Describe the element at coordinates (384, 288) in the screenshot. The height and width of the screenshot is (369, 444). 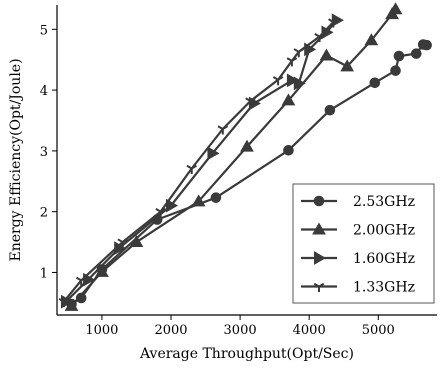
I see `legend-entry: 1.33GHz` at that location.